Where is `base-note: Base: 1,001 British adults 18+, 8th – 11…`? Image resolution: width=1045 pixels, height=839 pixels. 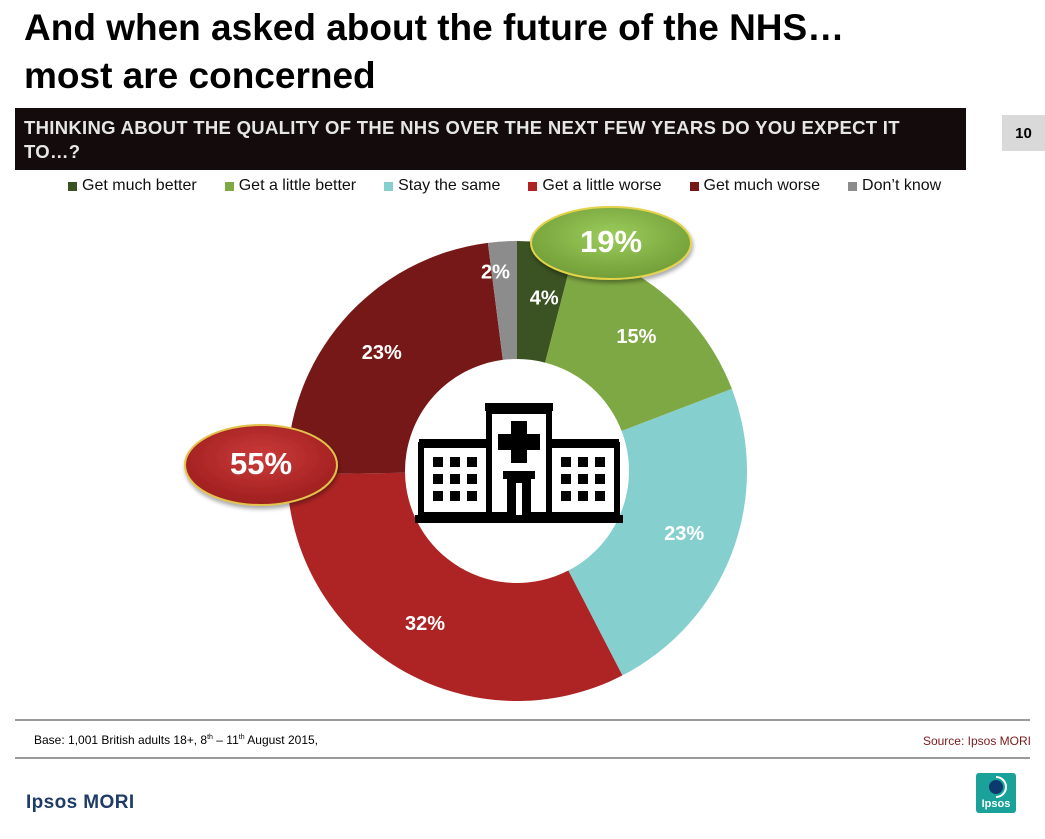 base-note: Base: 1,001 British adults 18+, 8th – 11… is located at coordinates (176, 740).